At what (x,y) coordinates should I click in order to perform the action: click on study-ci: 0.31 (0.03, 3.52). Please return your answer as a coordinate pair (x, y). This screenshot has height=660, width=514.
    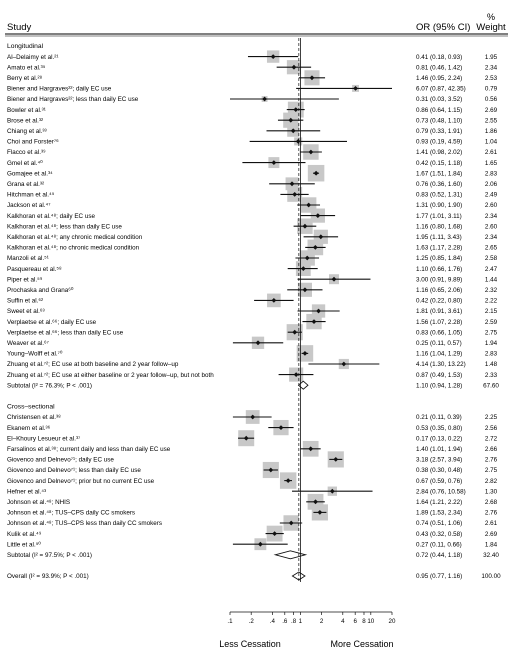
    Looking at the image, I should click on (439, 99).